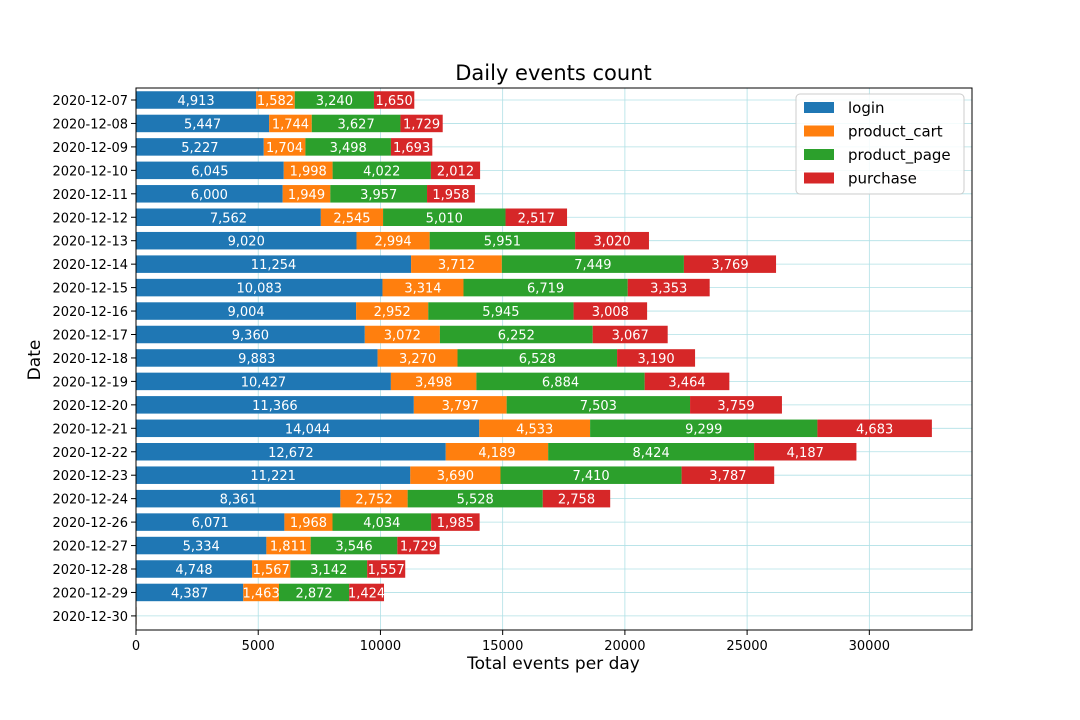 The width and height of the screenshot is (1080, 720). I want to click on bar-value-label: 1,811, so click(288, 547).